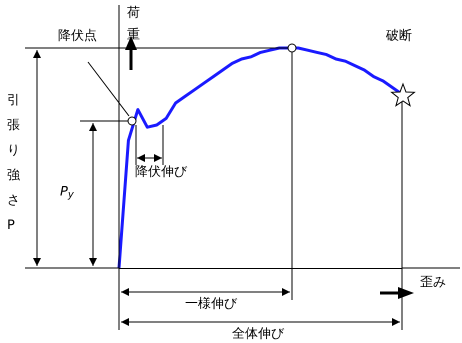  Describe the element at coordinates (258, 334) in the screenshot. I see `text: 全体伸び` at that location.